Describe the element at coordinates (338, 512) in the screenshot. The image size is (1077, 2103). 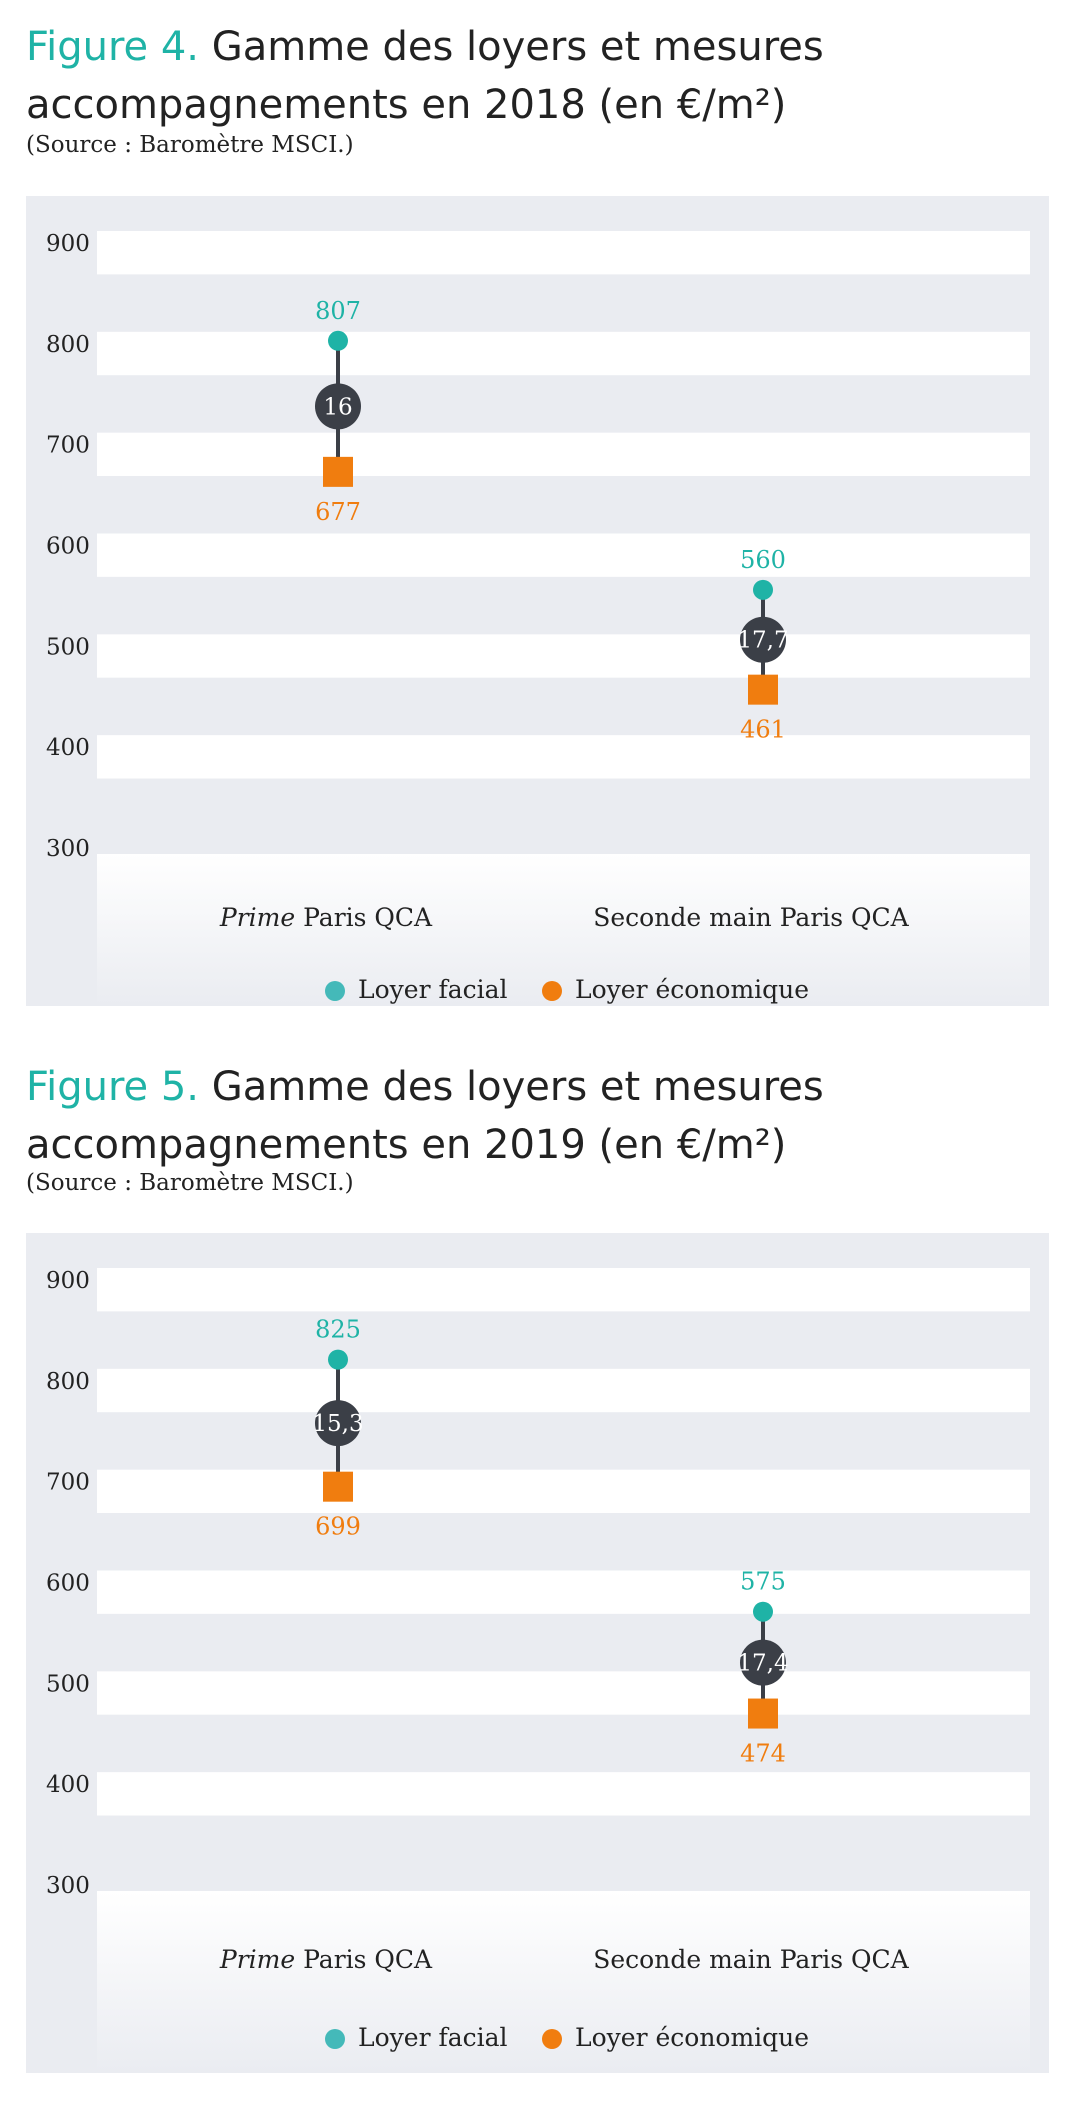
I see `loyer-economique-value-label: 677` at that location.